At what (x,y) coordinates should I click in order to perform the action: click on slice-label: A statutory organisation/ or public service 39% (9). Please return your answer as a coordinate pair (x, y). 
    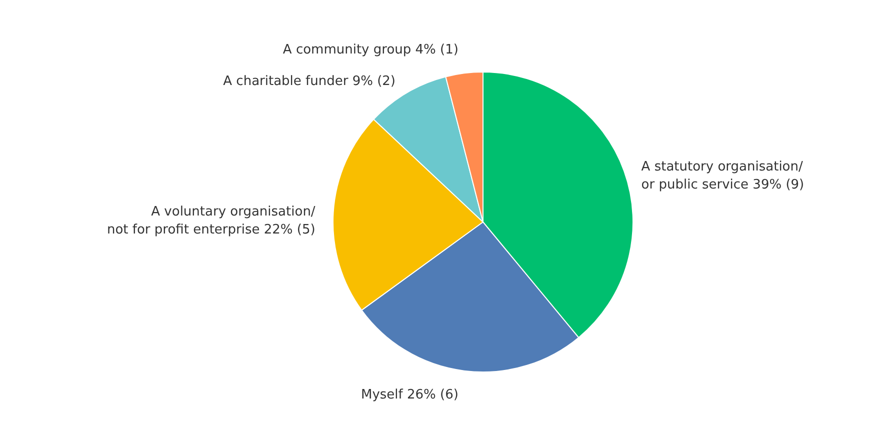
    Looking at the image, I should click on (722, 175).